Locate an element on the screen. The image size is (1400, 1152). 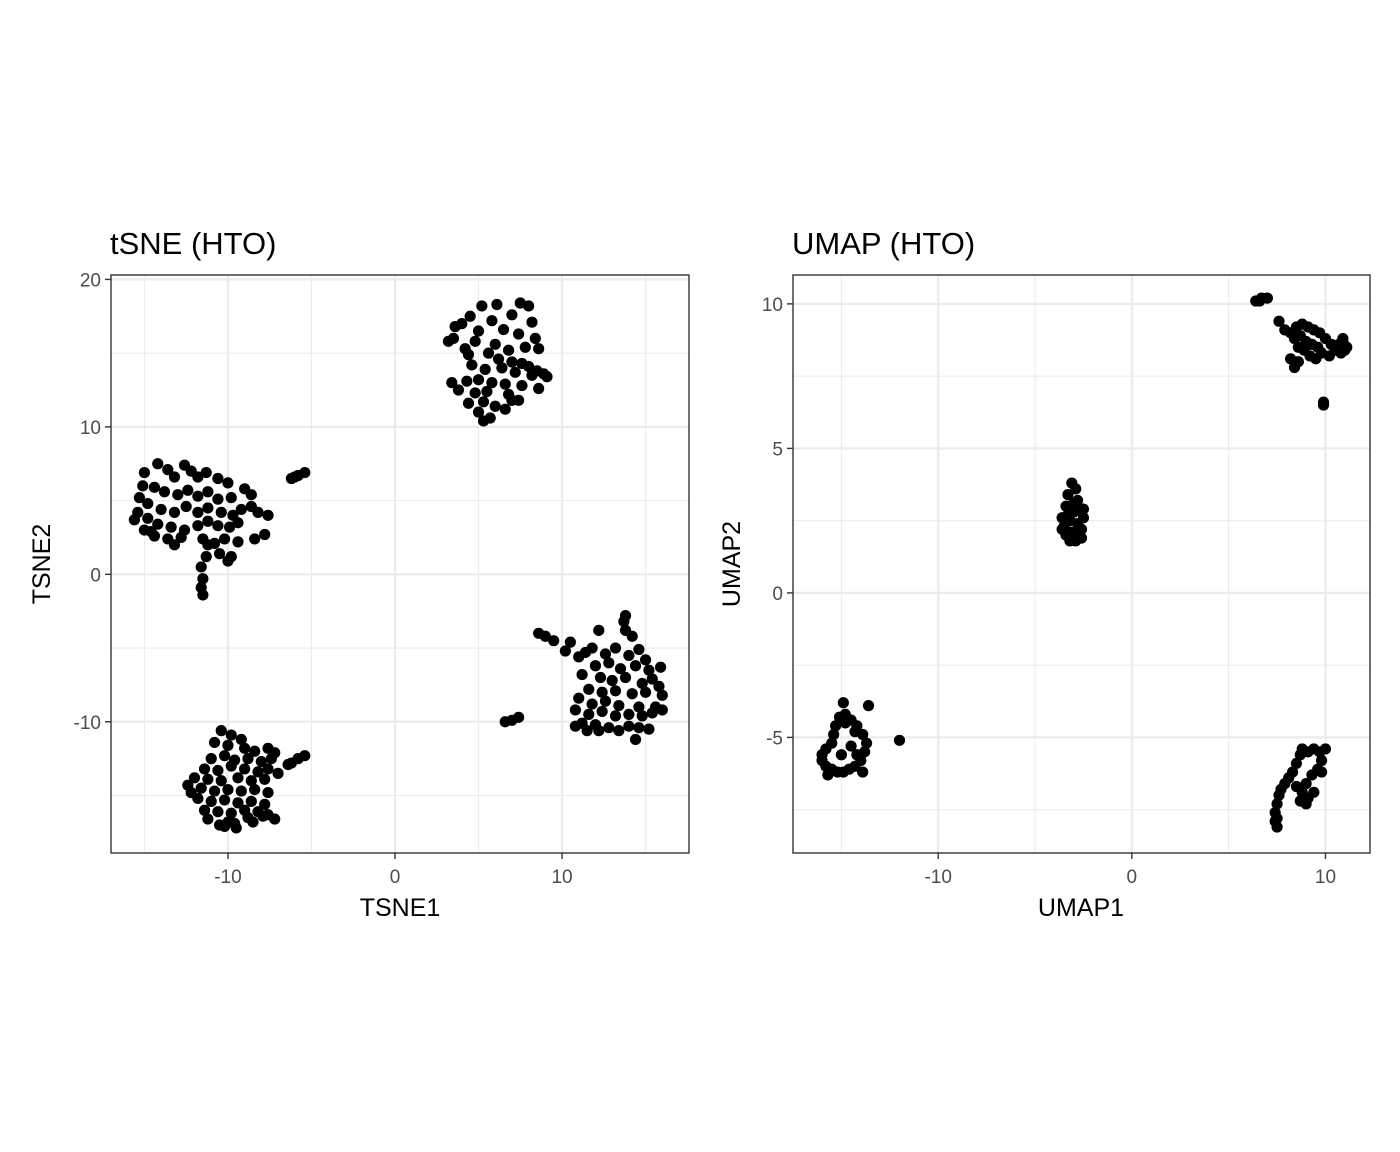
tsne-y-tick-label: -10 is located at coordinates (87, 723).